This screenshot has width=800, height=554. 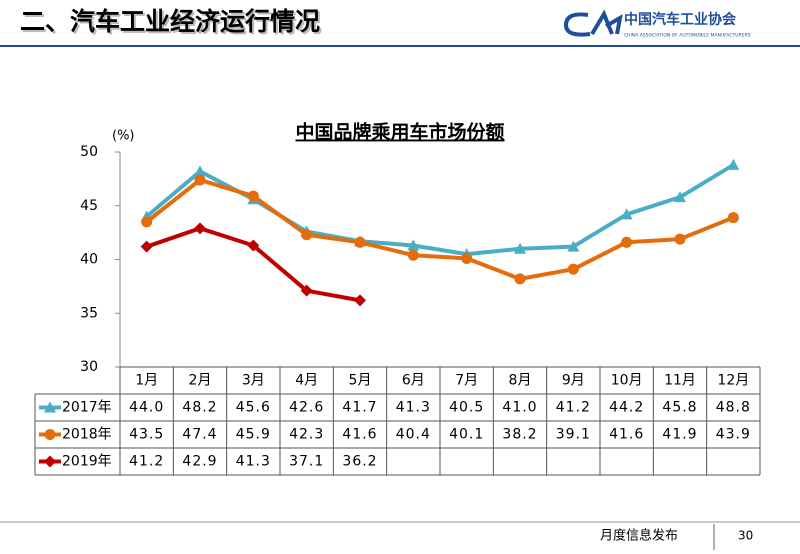 I want to click on table-value: 40.1, so click(x=466, y=435).